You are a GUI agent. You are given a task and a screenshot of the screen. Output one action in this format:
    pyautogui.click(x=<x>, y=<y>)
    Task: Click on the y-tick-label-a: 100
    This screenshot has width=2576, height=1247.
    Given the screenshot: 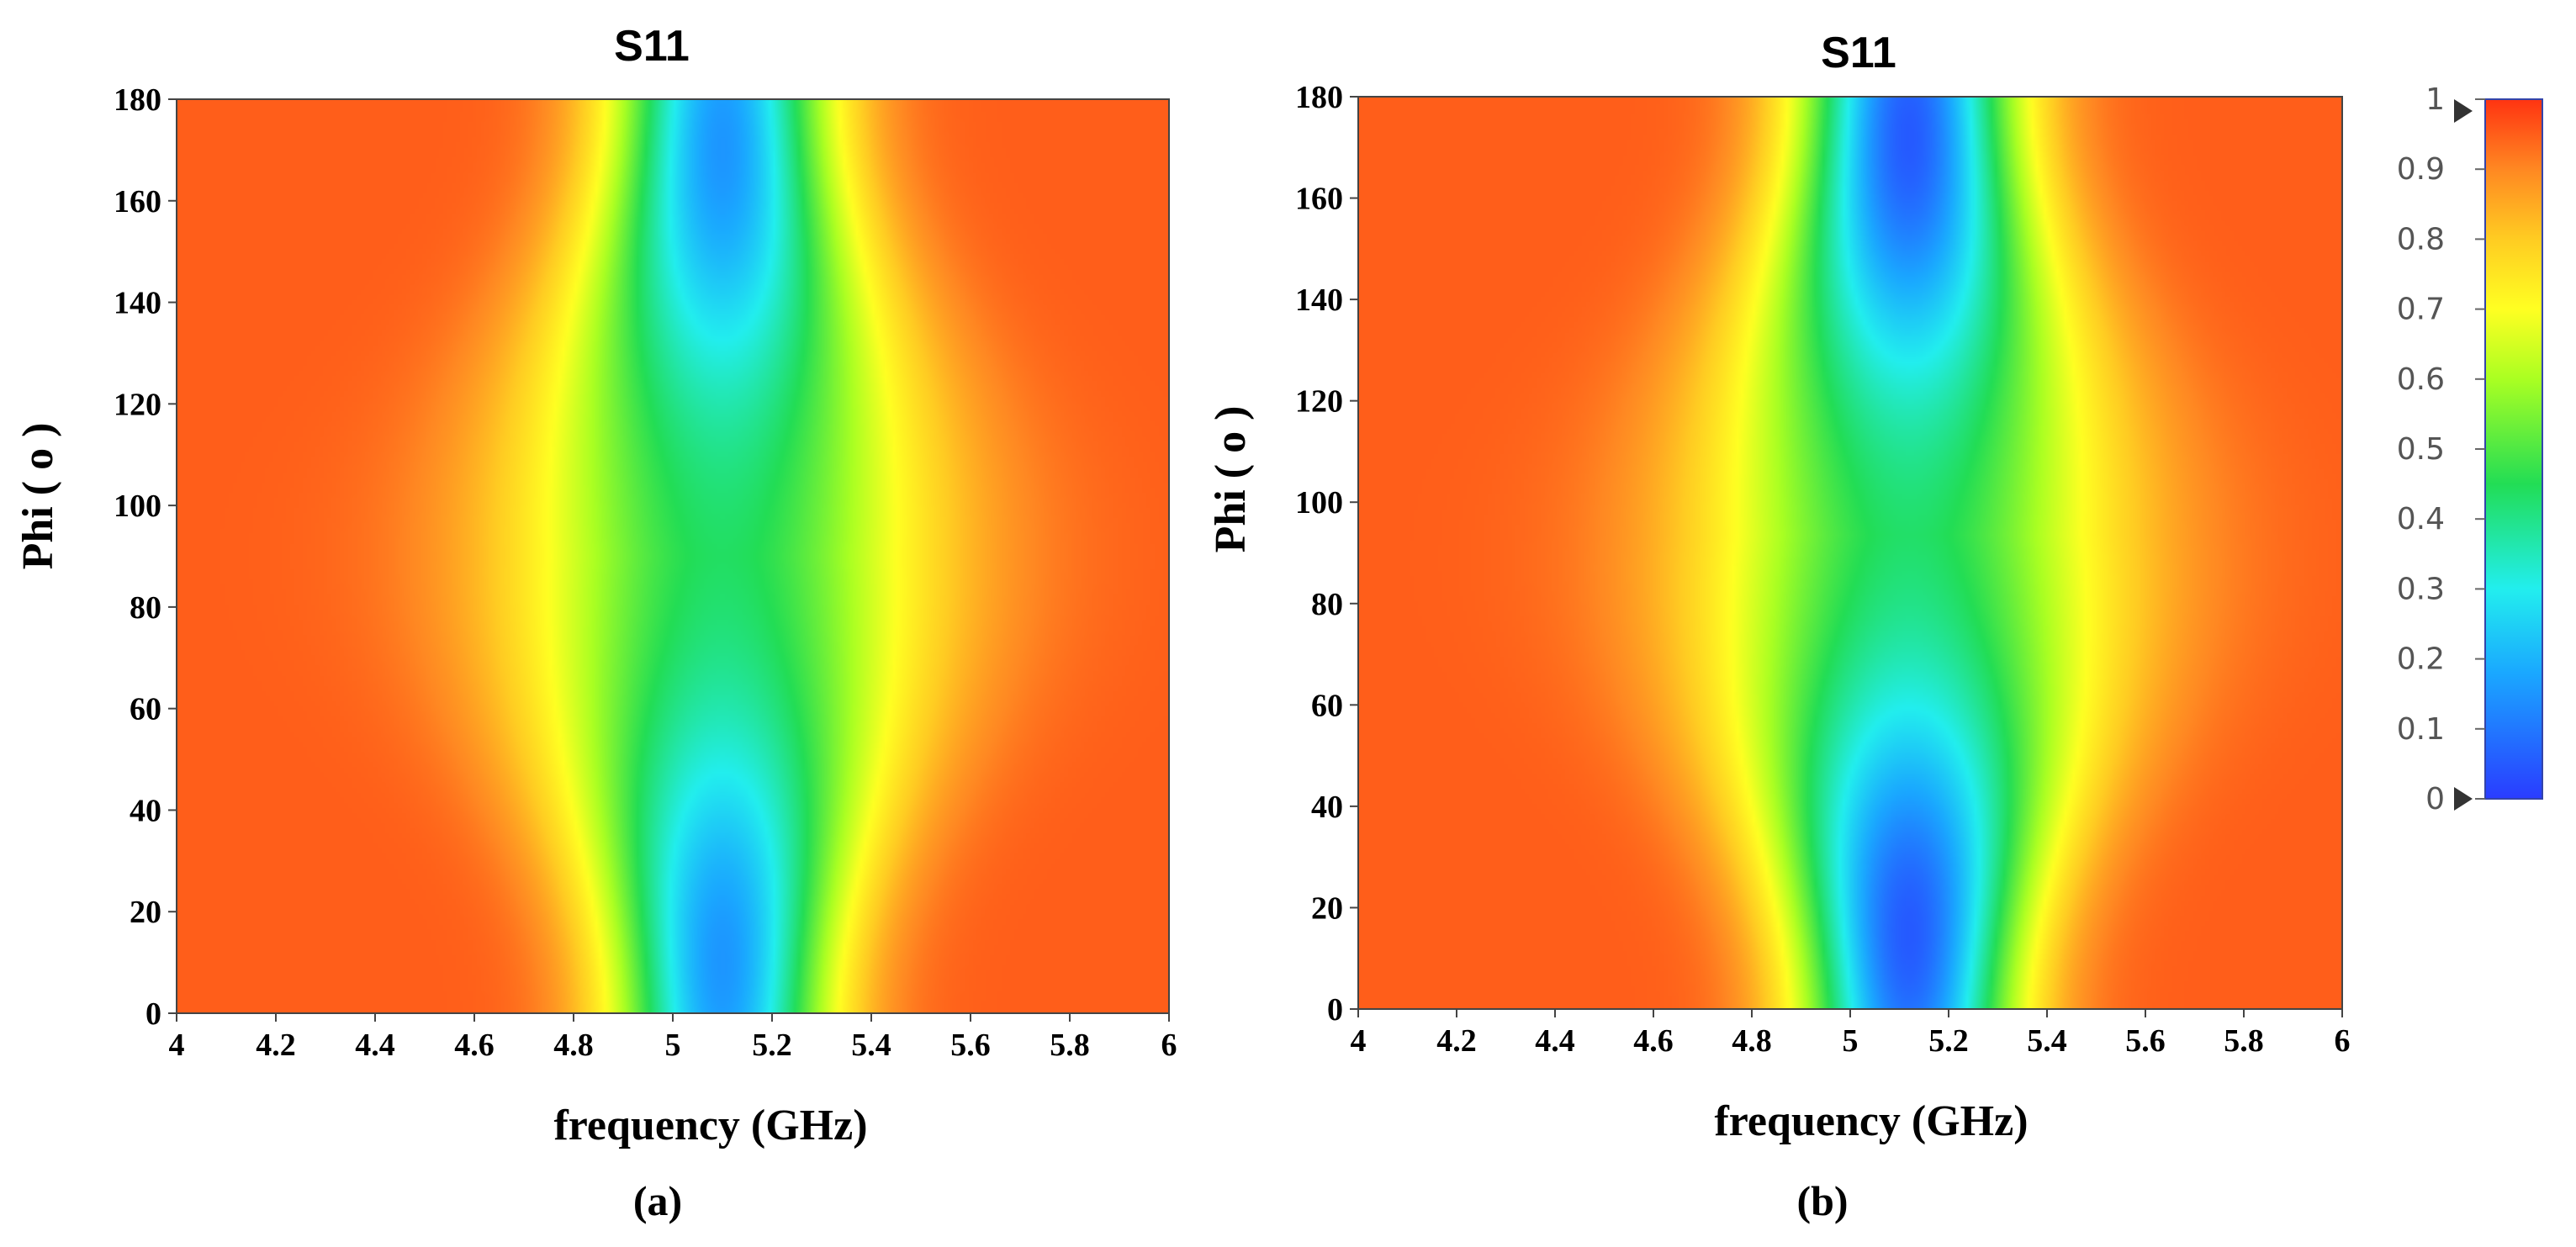 What is the action you would take?
    pyautogui.click(x=137, y=507)
    